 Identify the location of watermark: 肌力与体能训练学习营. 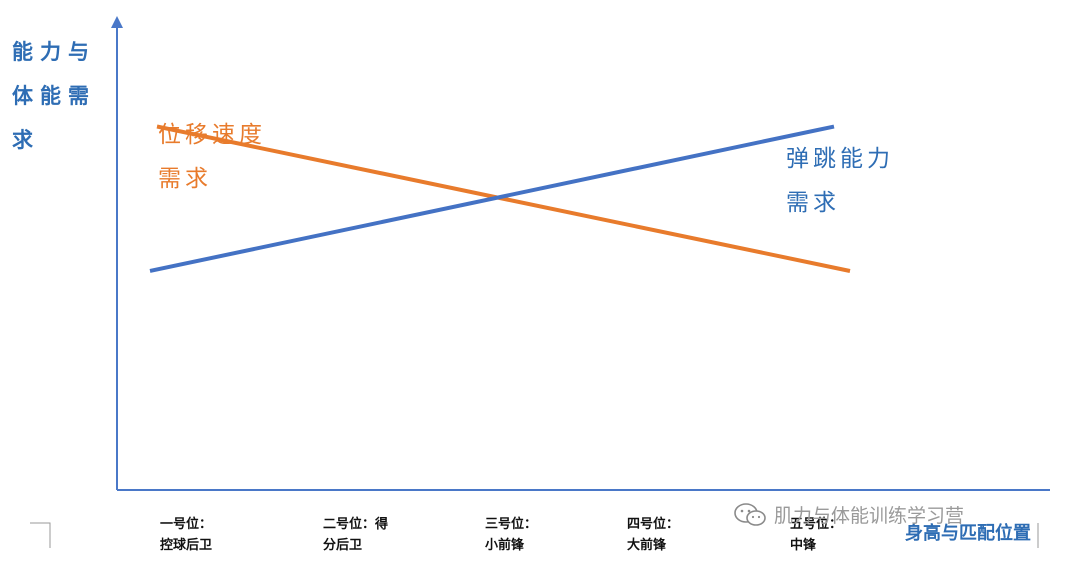
(848, 514).